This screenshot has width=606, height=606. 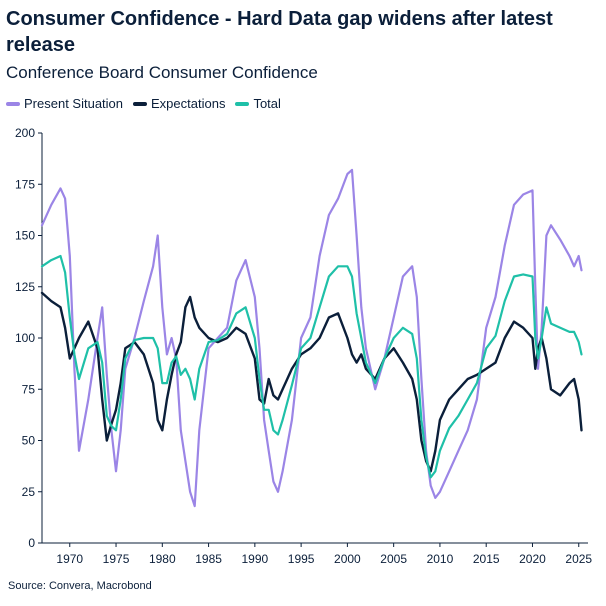 I want to click on x-tick-label: 1995, so click(x=301, y=559).